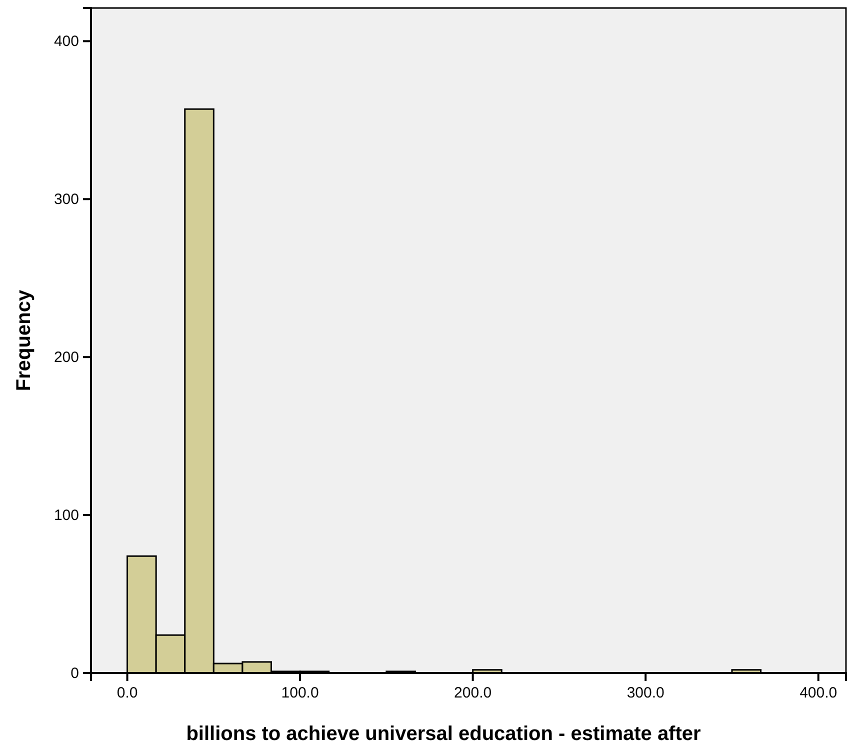 The height and width of the screenshot is (753, 847). I want to click on y-tick-label: 0, so click(74, 673).